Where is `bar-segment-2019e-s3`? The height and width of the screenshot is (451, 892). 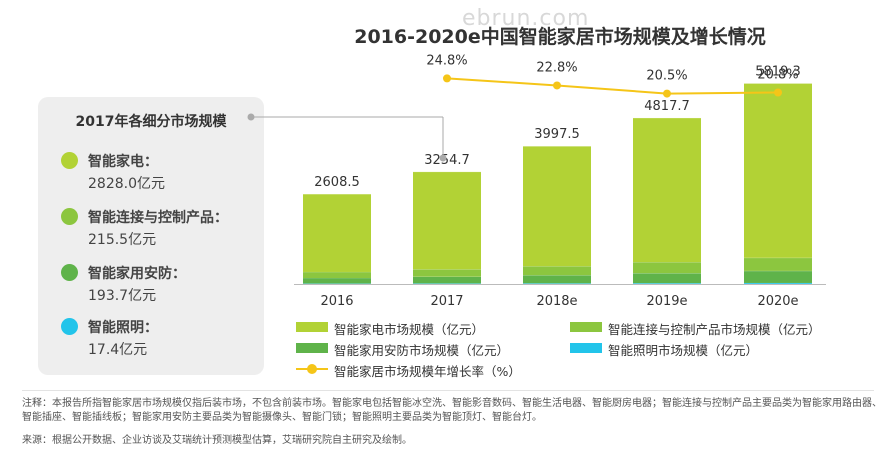 bar-segment-2019e-s3 is located at coordinates (667, 190).